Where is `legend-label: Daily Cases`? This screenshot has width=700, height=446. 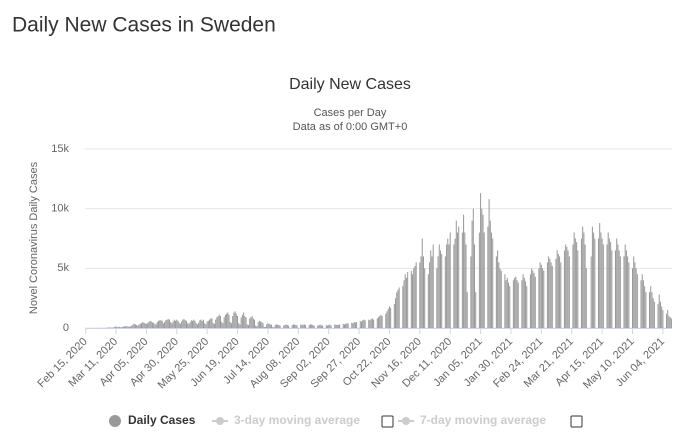
legend-label: Daily Cases is located at coordinates (162, 420).